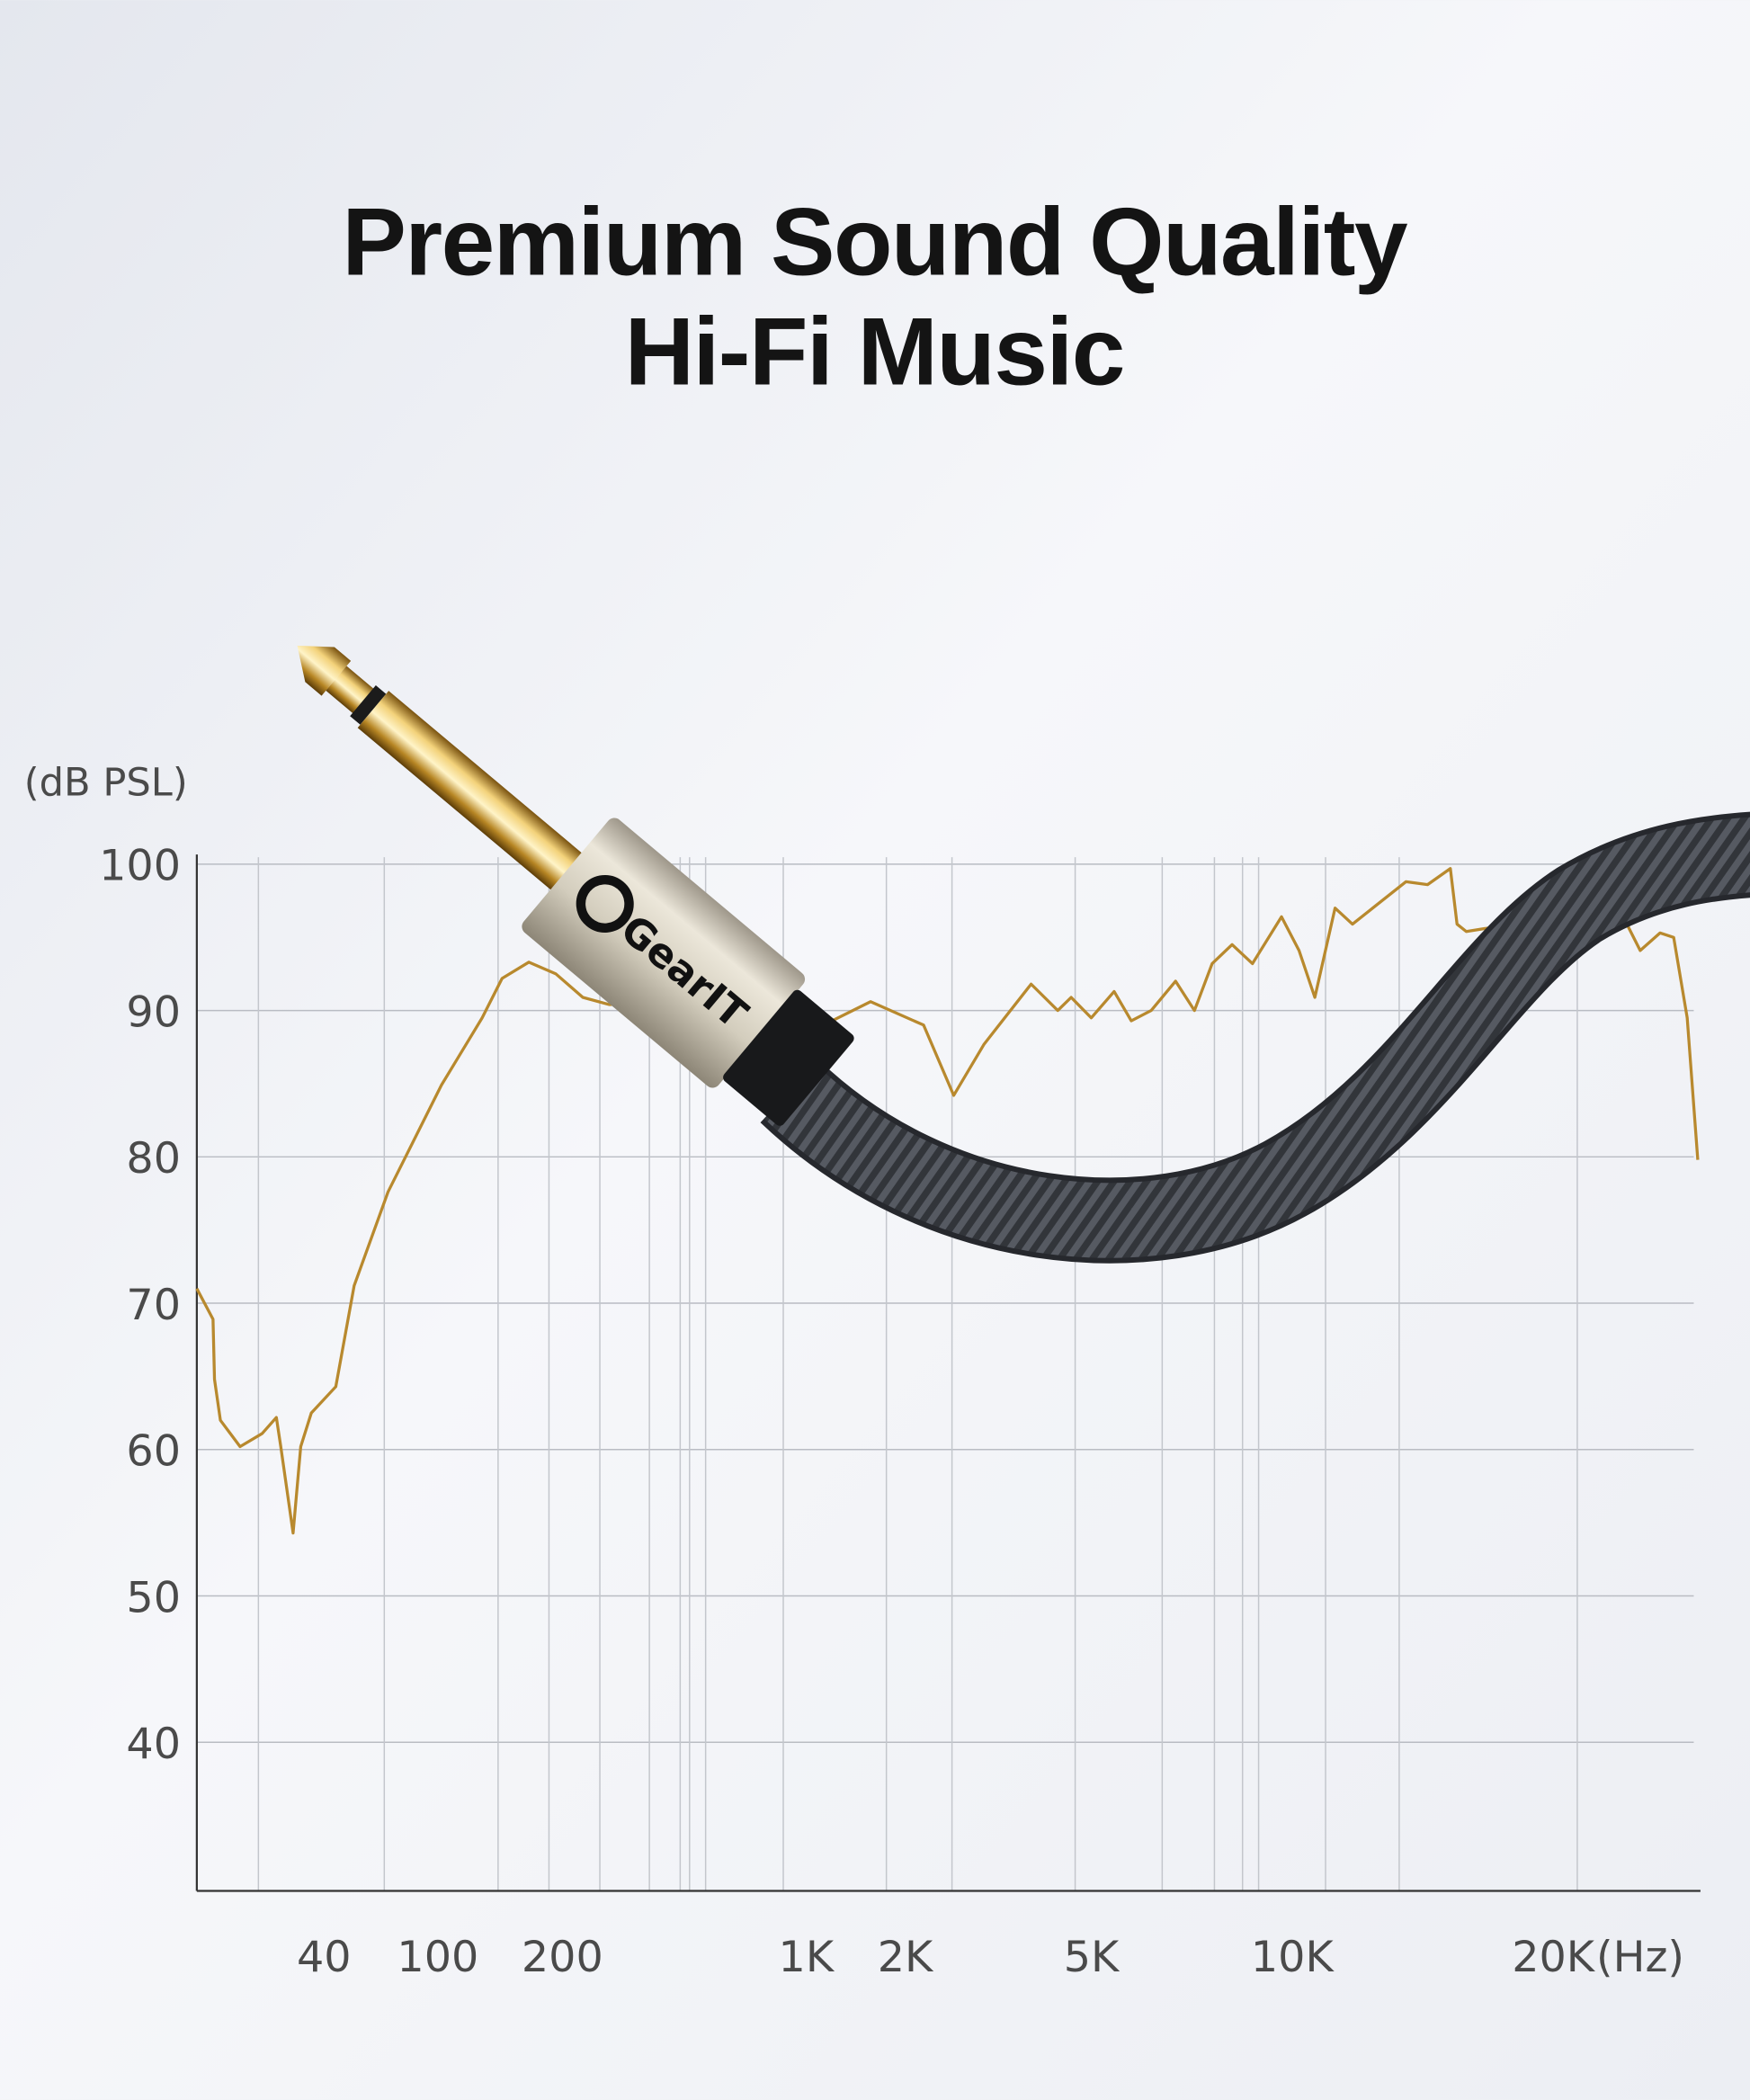 Image resolution: width=1750 pixels, height=2100 pixels. What do you see at coordinates (1554, 1958) in the screenshot?
I see `x-tick-label: 20K` at bounding box center [1554, 1958].